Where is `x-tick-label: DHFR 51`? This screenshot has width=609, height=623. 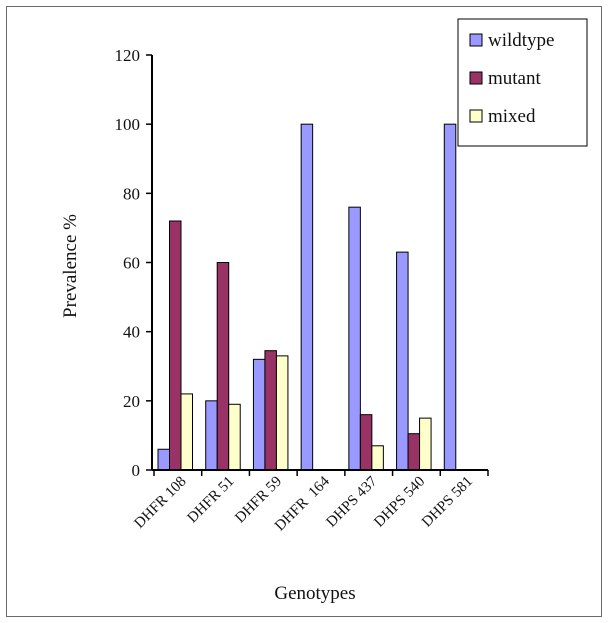 x-tick-label: DHFR 51 is located at coordinates (211, 500).